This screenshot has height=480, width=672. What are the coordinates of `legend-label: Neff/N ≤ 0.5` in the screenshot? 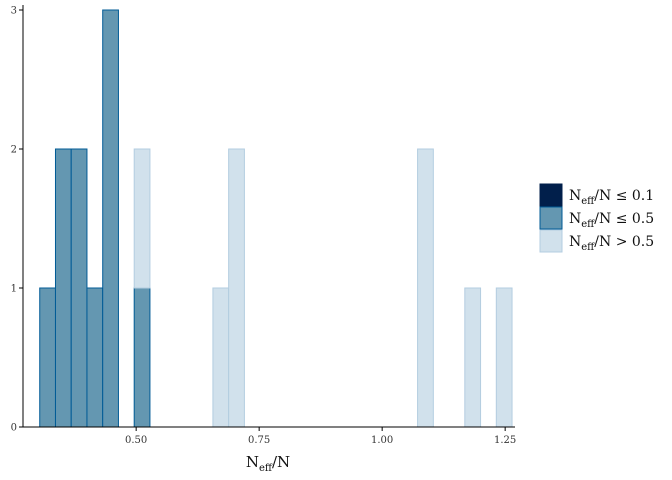 It's located at (611, 220).